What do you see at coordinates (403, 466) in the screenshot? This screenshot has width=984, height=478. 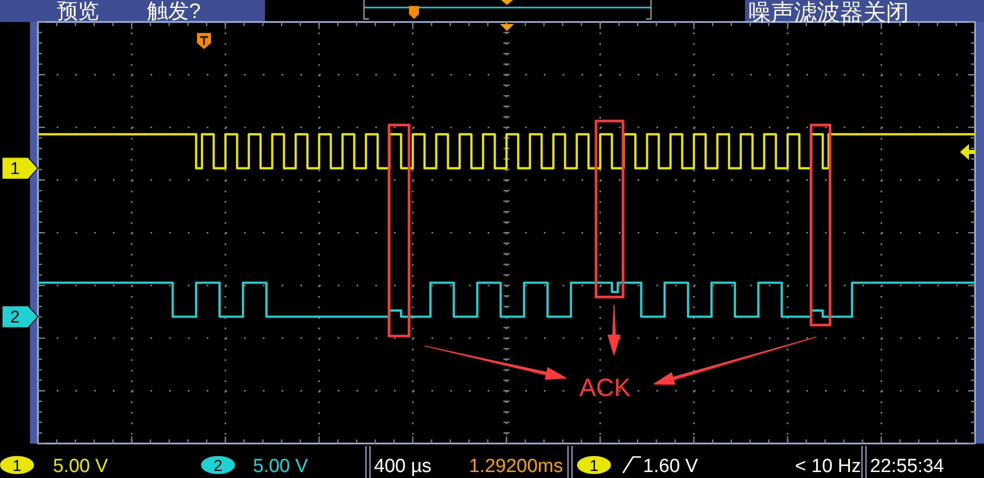 I see `text: 400 µs` at bounding box center [403, 466].